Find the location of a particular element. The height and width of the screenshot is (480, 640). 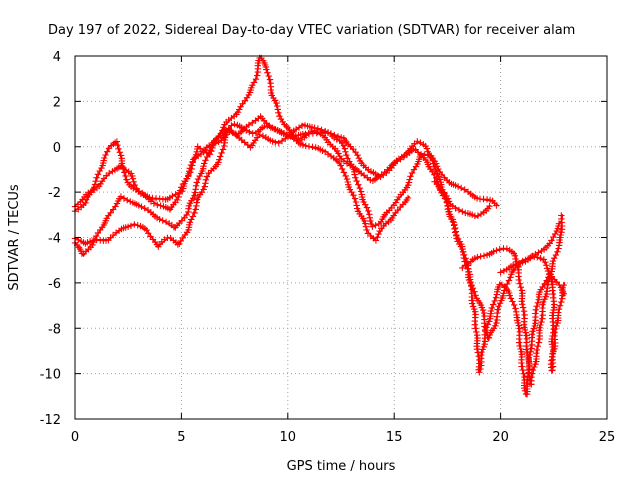

y-tick-label: 2 is located at coordinates (57, 102).